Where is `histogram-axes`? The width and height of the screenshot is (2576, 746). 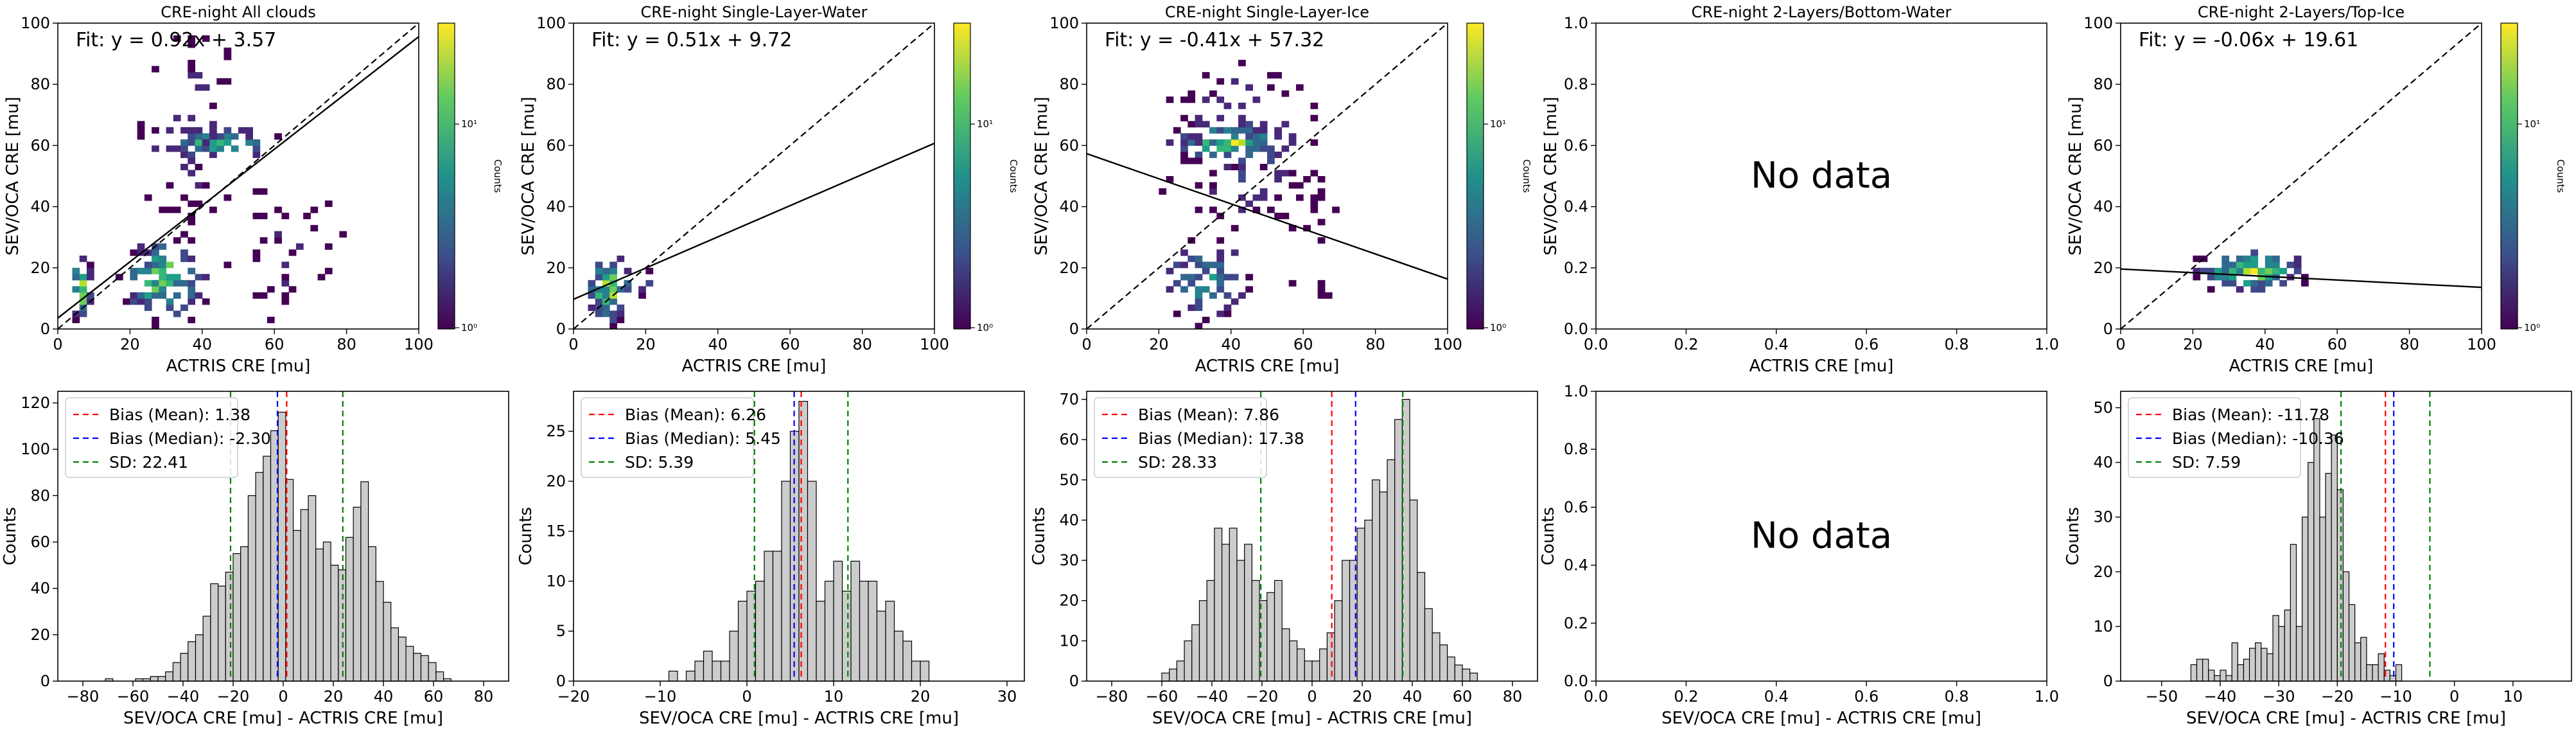 histogram-axes is located at coordinates (799, 536).